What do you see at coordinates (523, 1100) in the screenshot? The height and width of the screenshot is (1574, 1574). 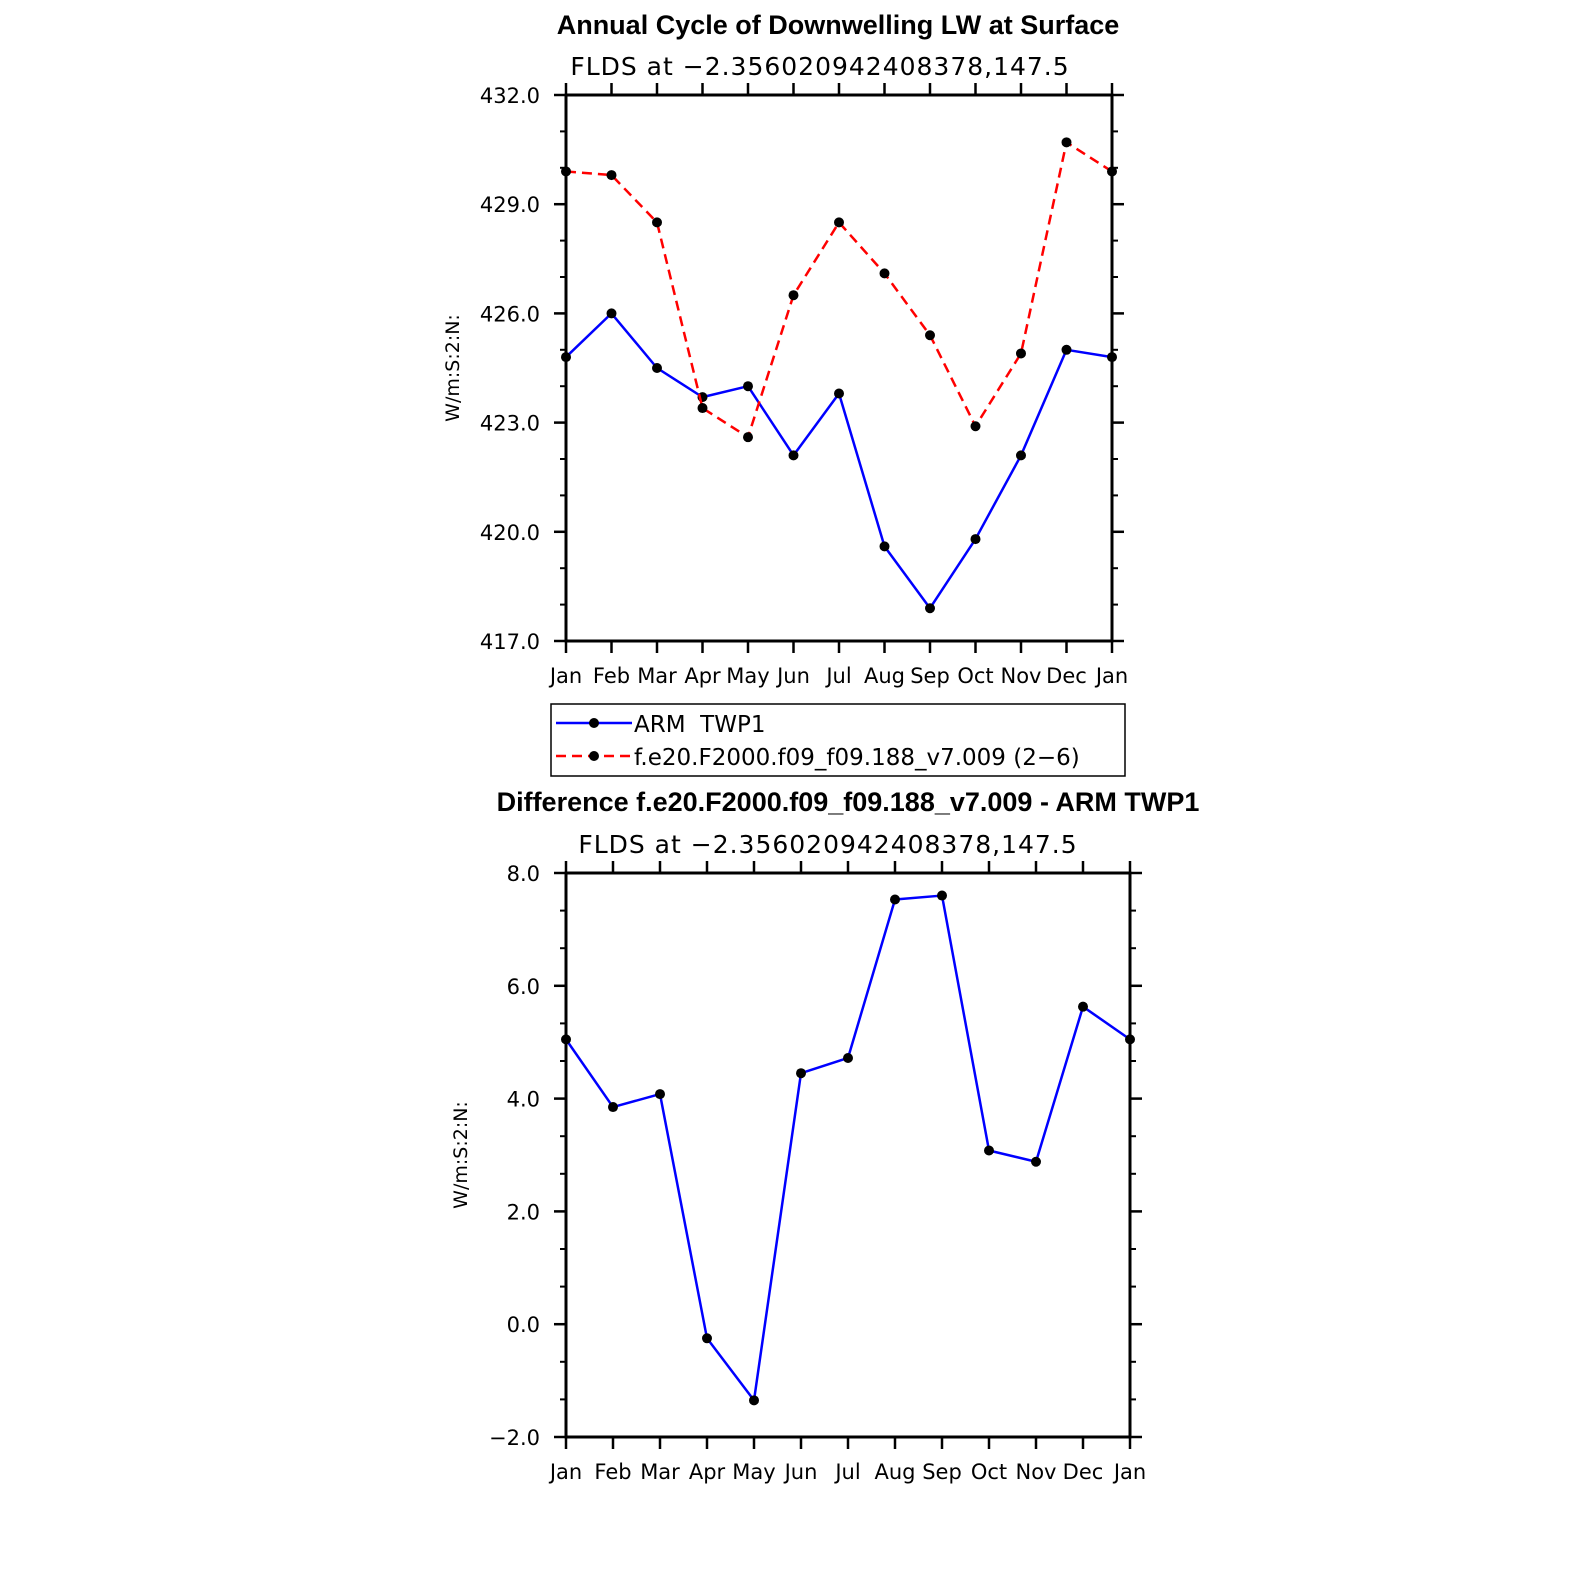 I see `y-tick-label: 4.0` at bounding box center [523, 1100].